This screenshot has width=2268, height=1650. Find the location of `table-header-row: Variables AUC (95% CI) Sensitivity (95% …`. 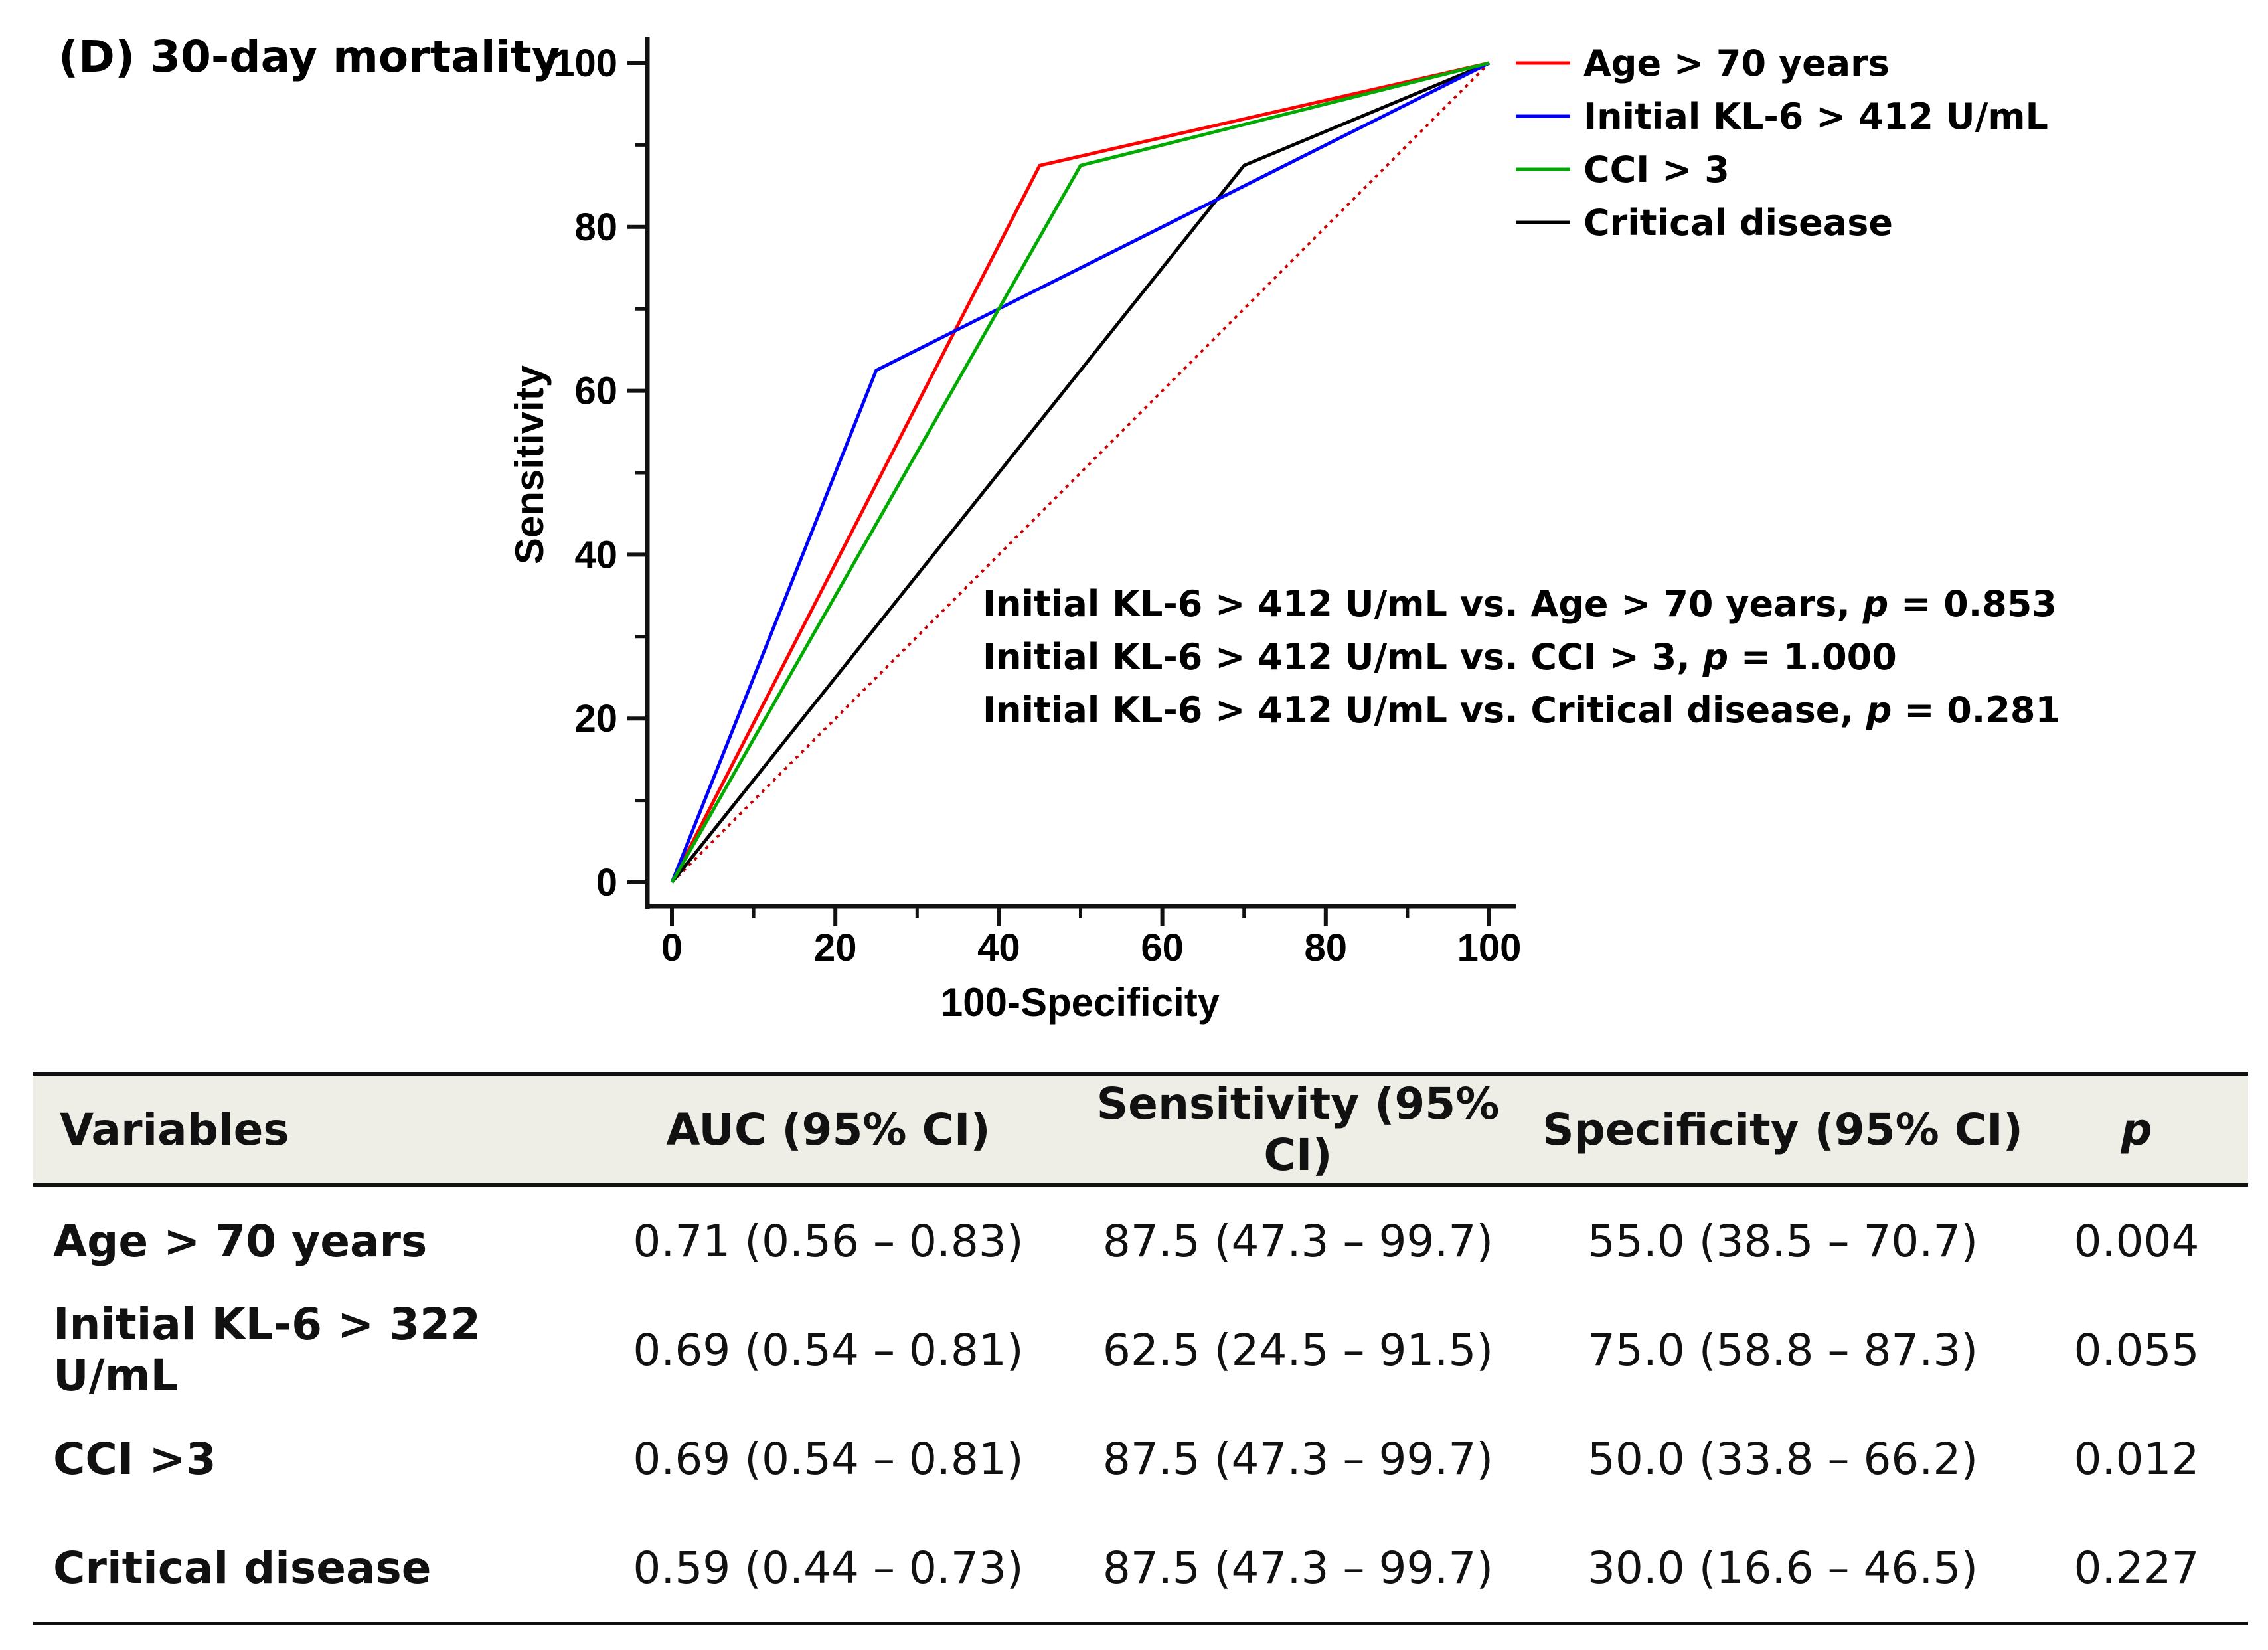

table-header-row: Variables AUC (95% CI) Sensitivity (95% … is located at coordinates (1140, 1130).